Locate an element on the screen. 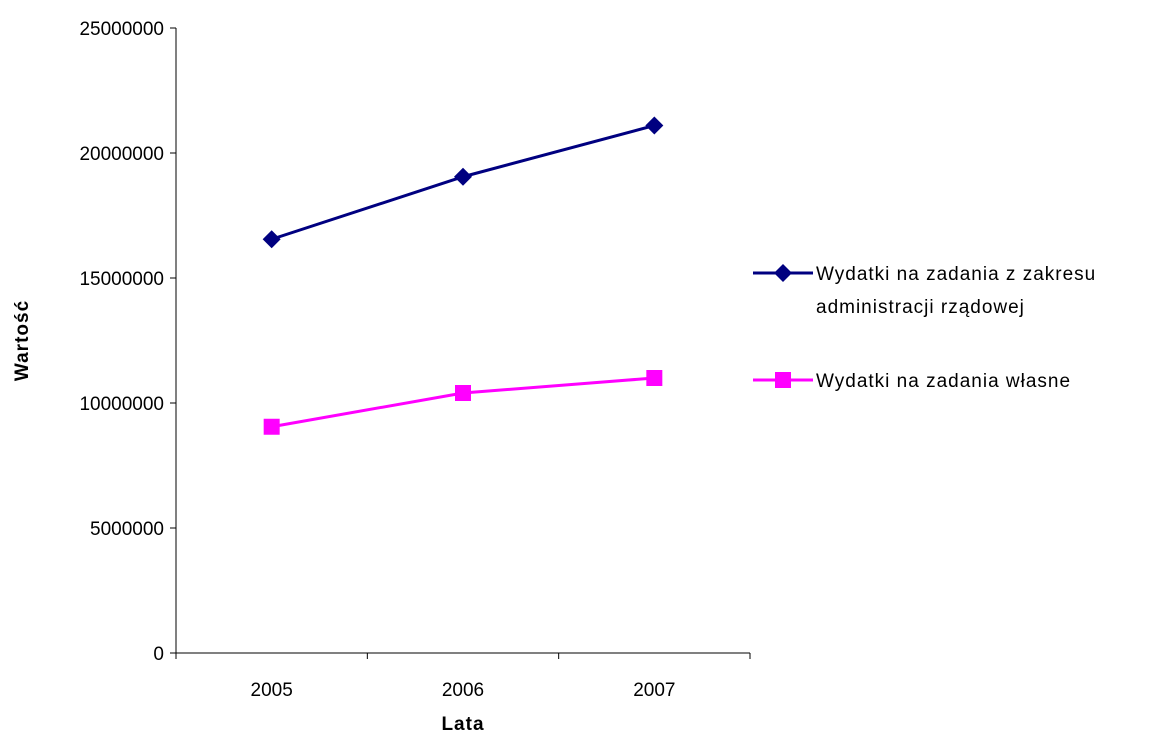 The image size is (1160, 742). legend-entry-2: Wydatki na zadania własne is located at coordinates (912, 381).